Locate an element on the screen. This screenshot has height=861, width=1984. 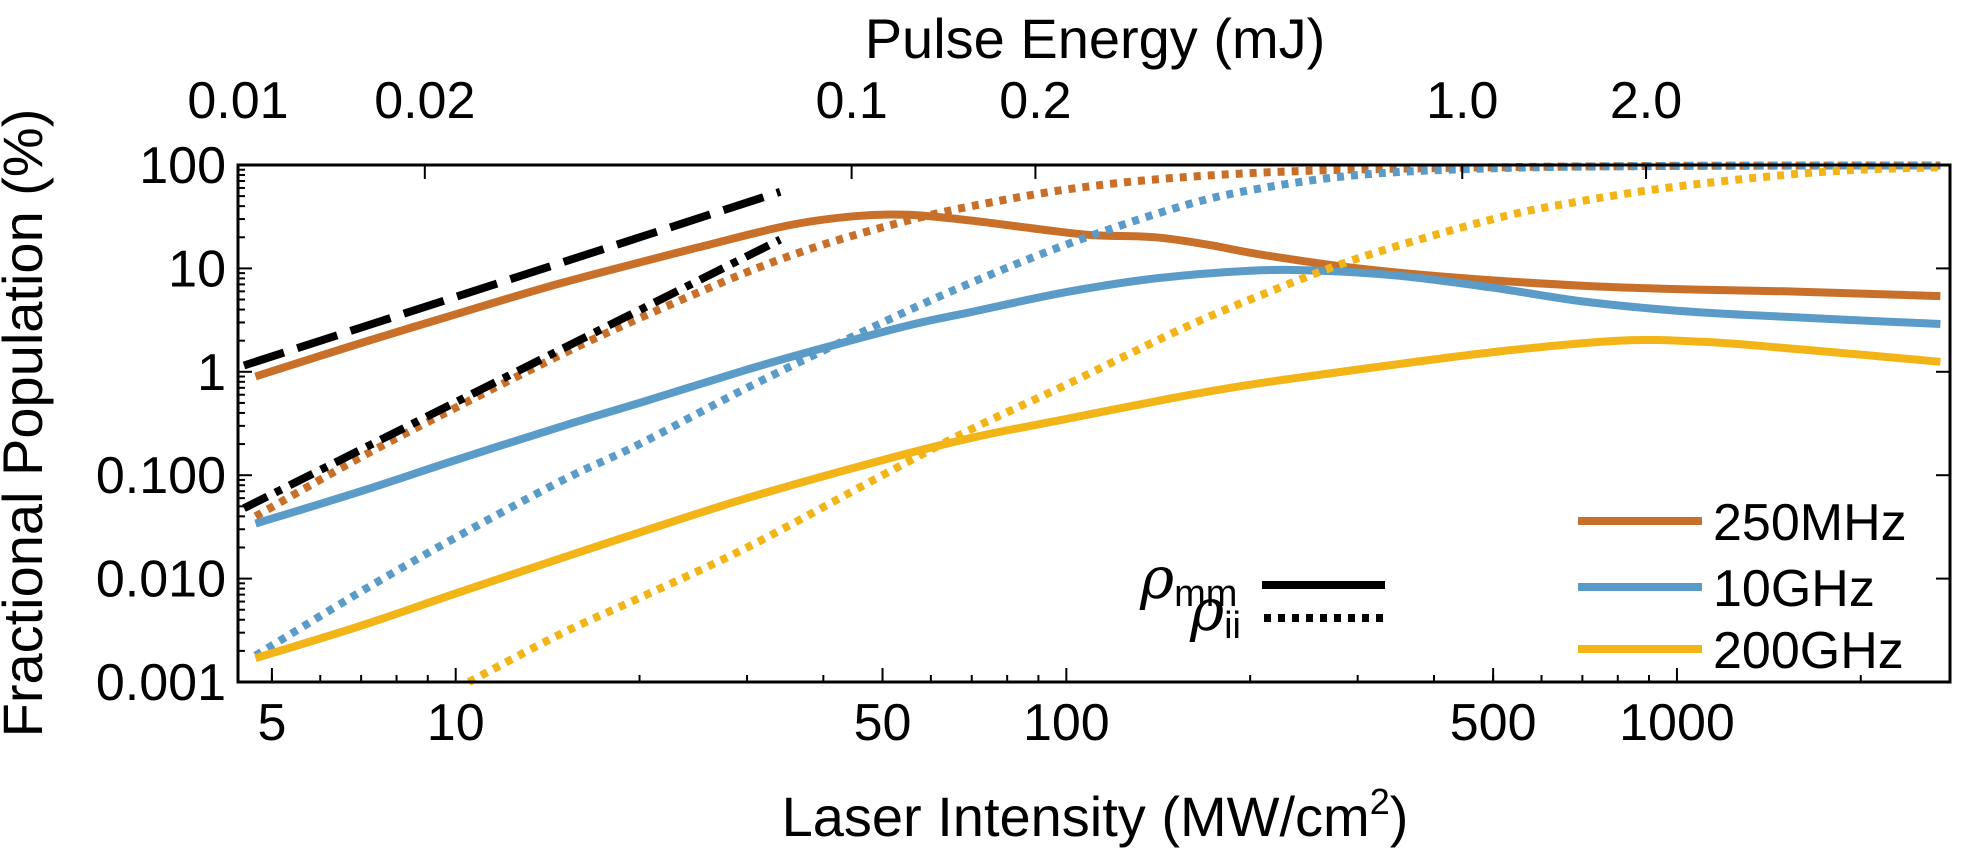
bottom-axis-title-superscript: 2 is located at coordinates (1380, 801).